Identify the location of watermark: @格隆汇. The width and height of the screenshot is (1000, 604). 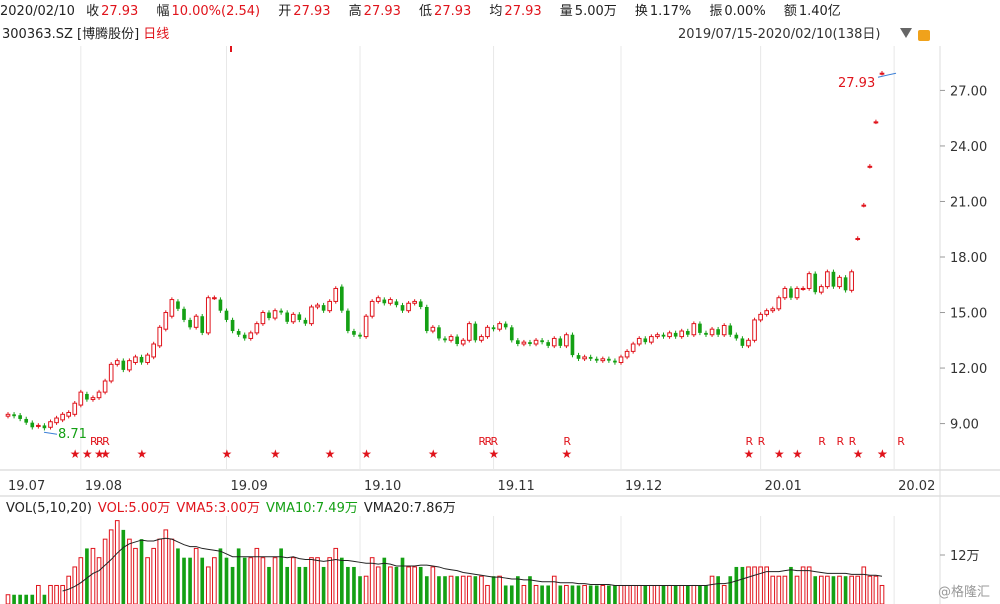
(964, 592).